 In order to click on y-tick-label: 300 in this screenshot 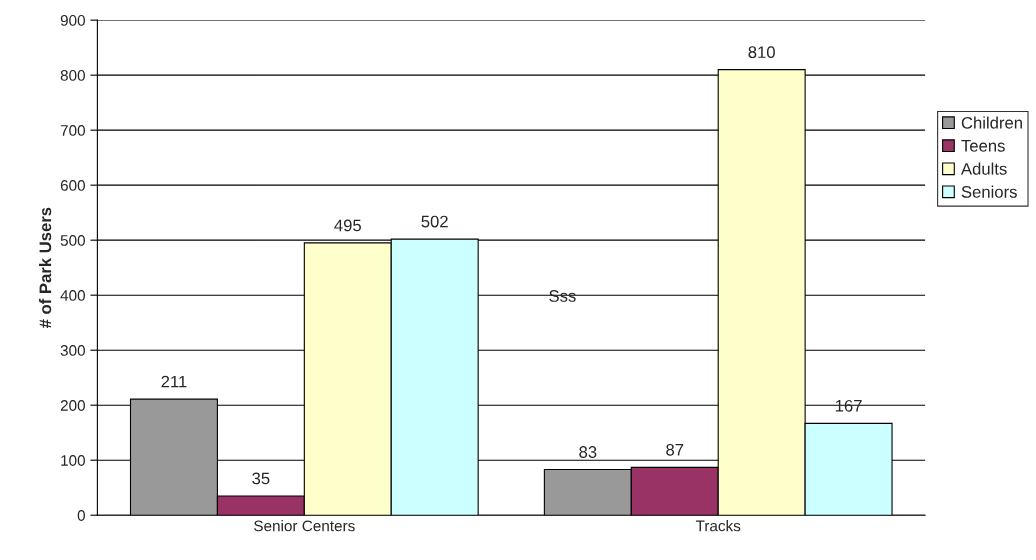, I will do `click(72, 350)`.